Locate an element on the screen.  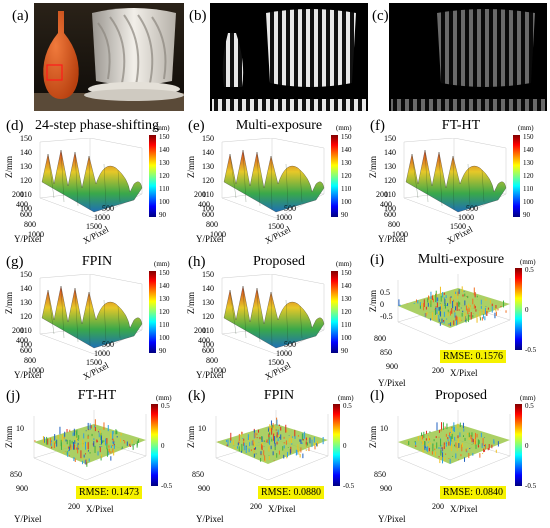
fringe-image-high-exposure is located at coordinates (289, 57).